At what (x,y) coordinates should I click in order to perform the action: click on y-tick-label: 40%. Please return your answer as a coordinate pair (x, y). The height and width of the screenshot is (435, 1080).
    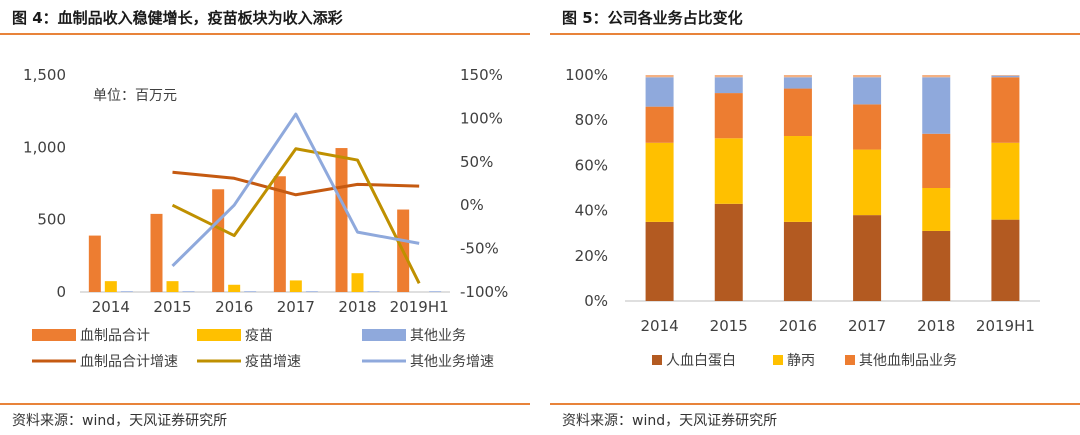
    Looking at the image, I should click on (591, 211).